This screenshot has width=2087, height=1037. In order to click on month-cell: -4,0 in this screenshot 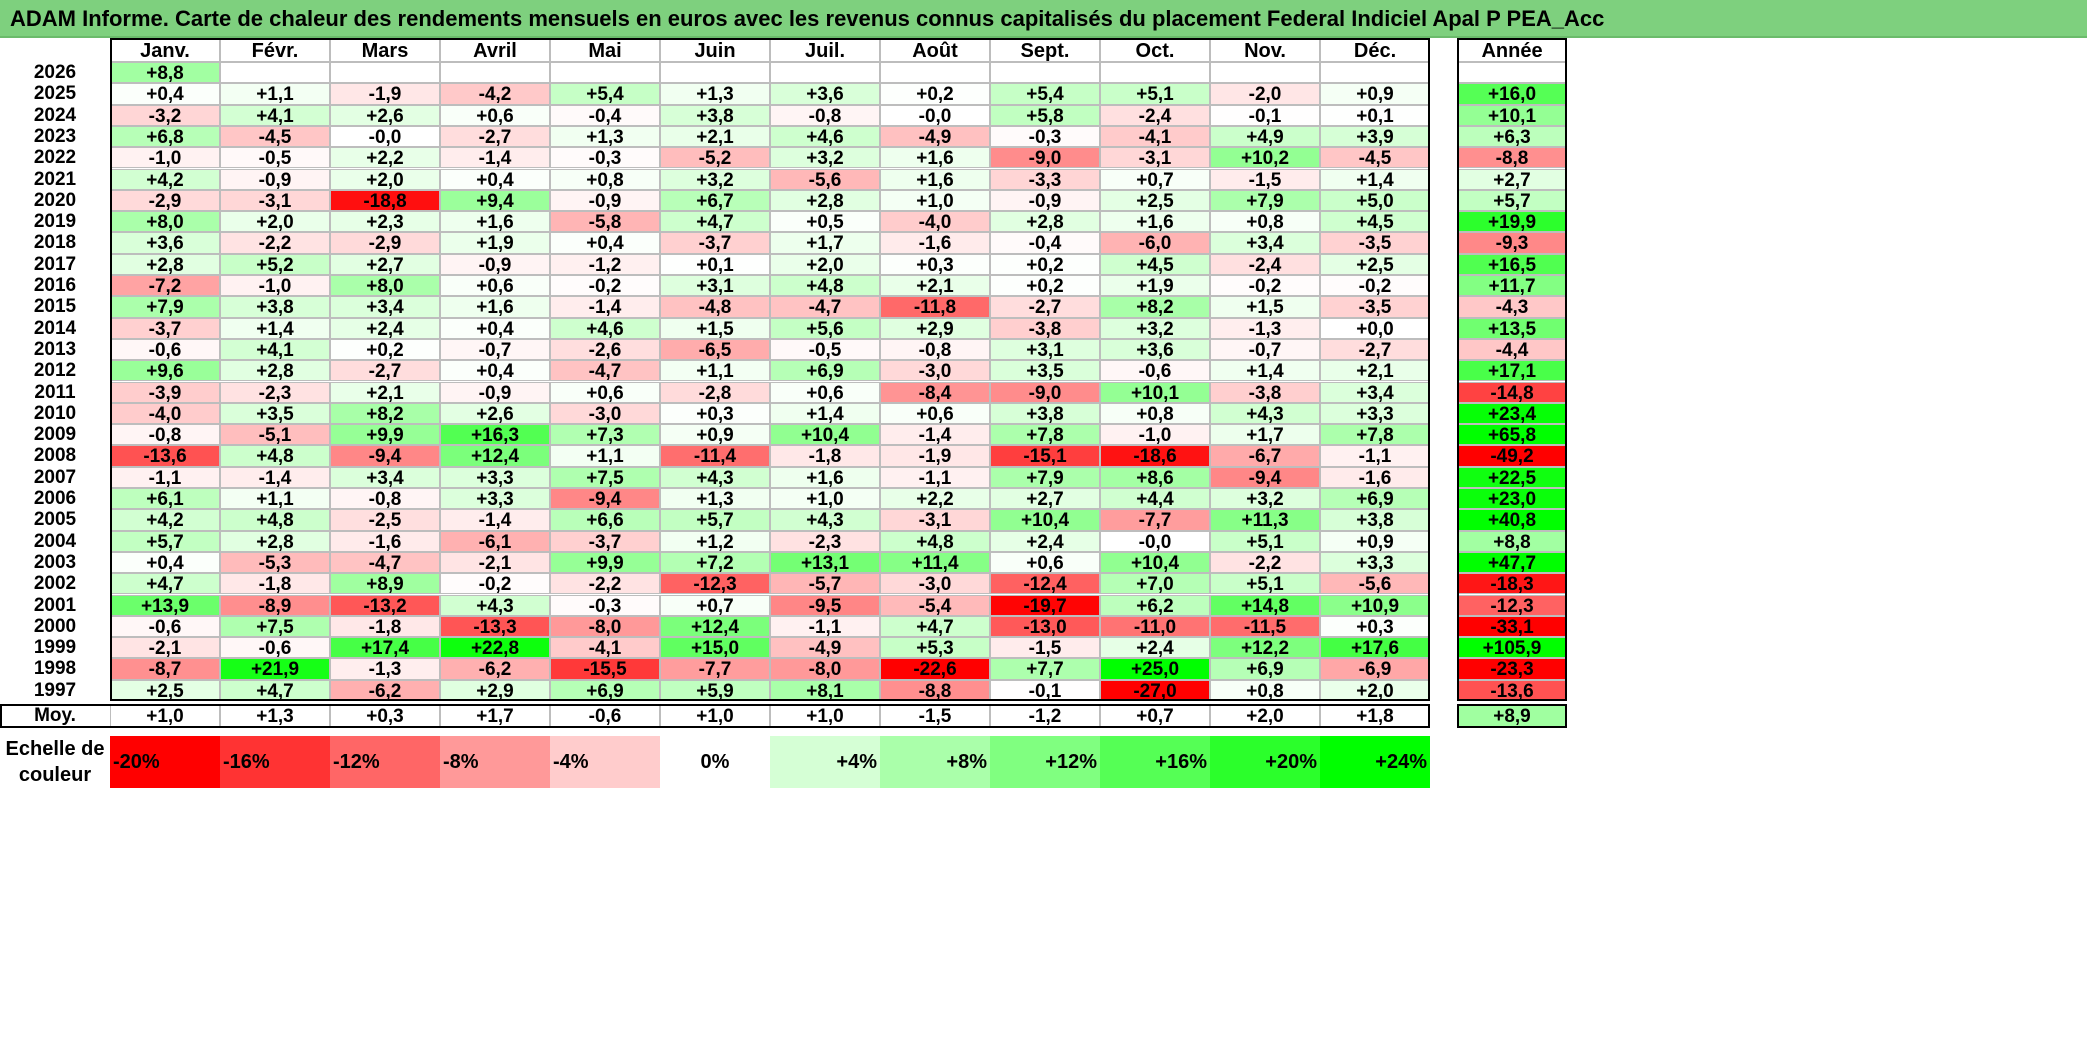, I will do `click(165, 413)`.